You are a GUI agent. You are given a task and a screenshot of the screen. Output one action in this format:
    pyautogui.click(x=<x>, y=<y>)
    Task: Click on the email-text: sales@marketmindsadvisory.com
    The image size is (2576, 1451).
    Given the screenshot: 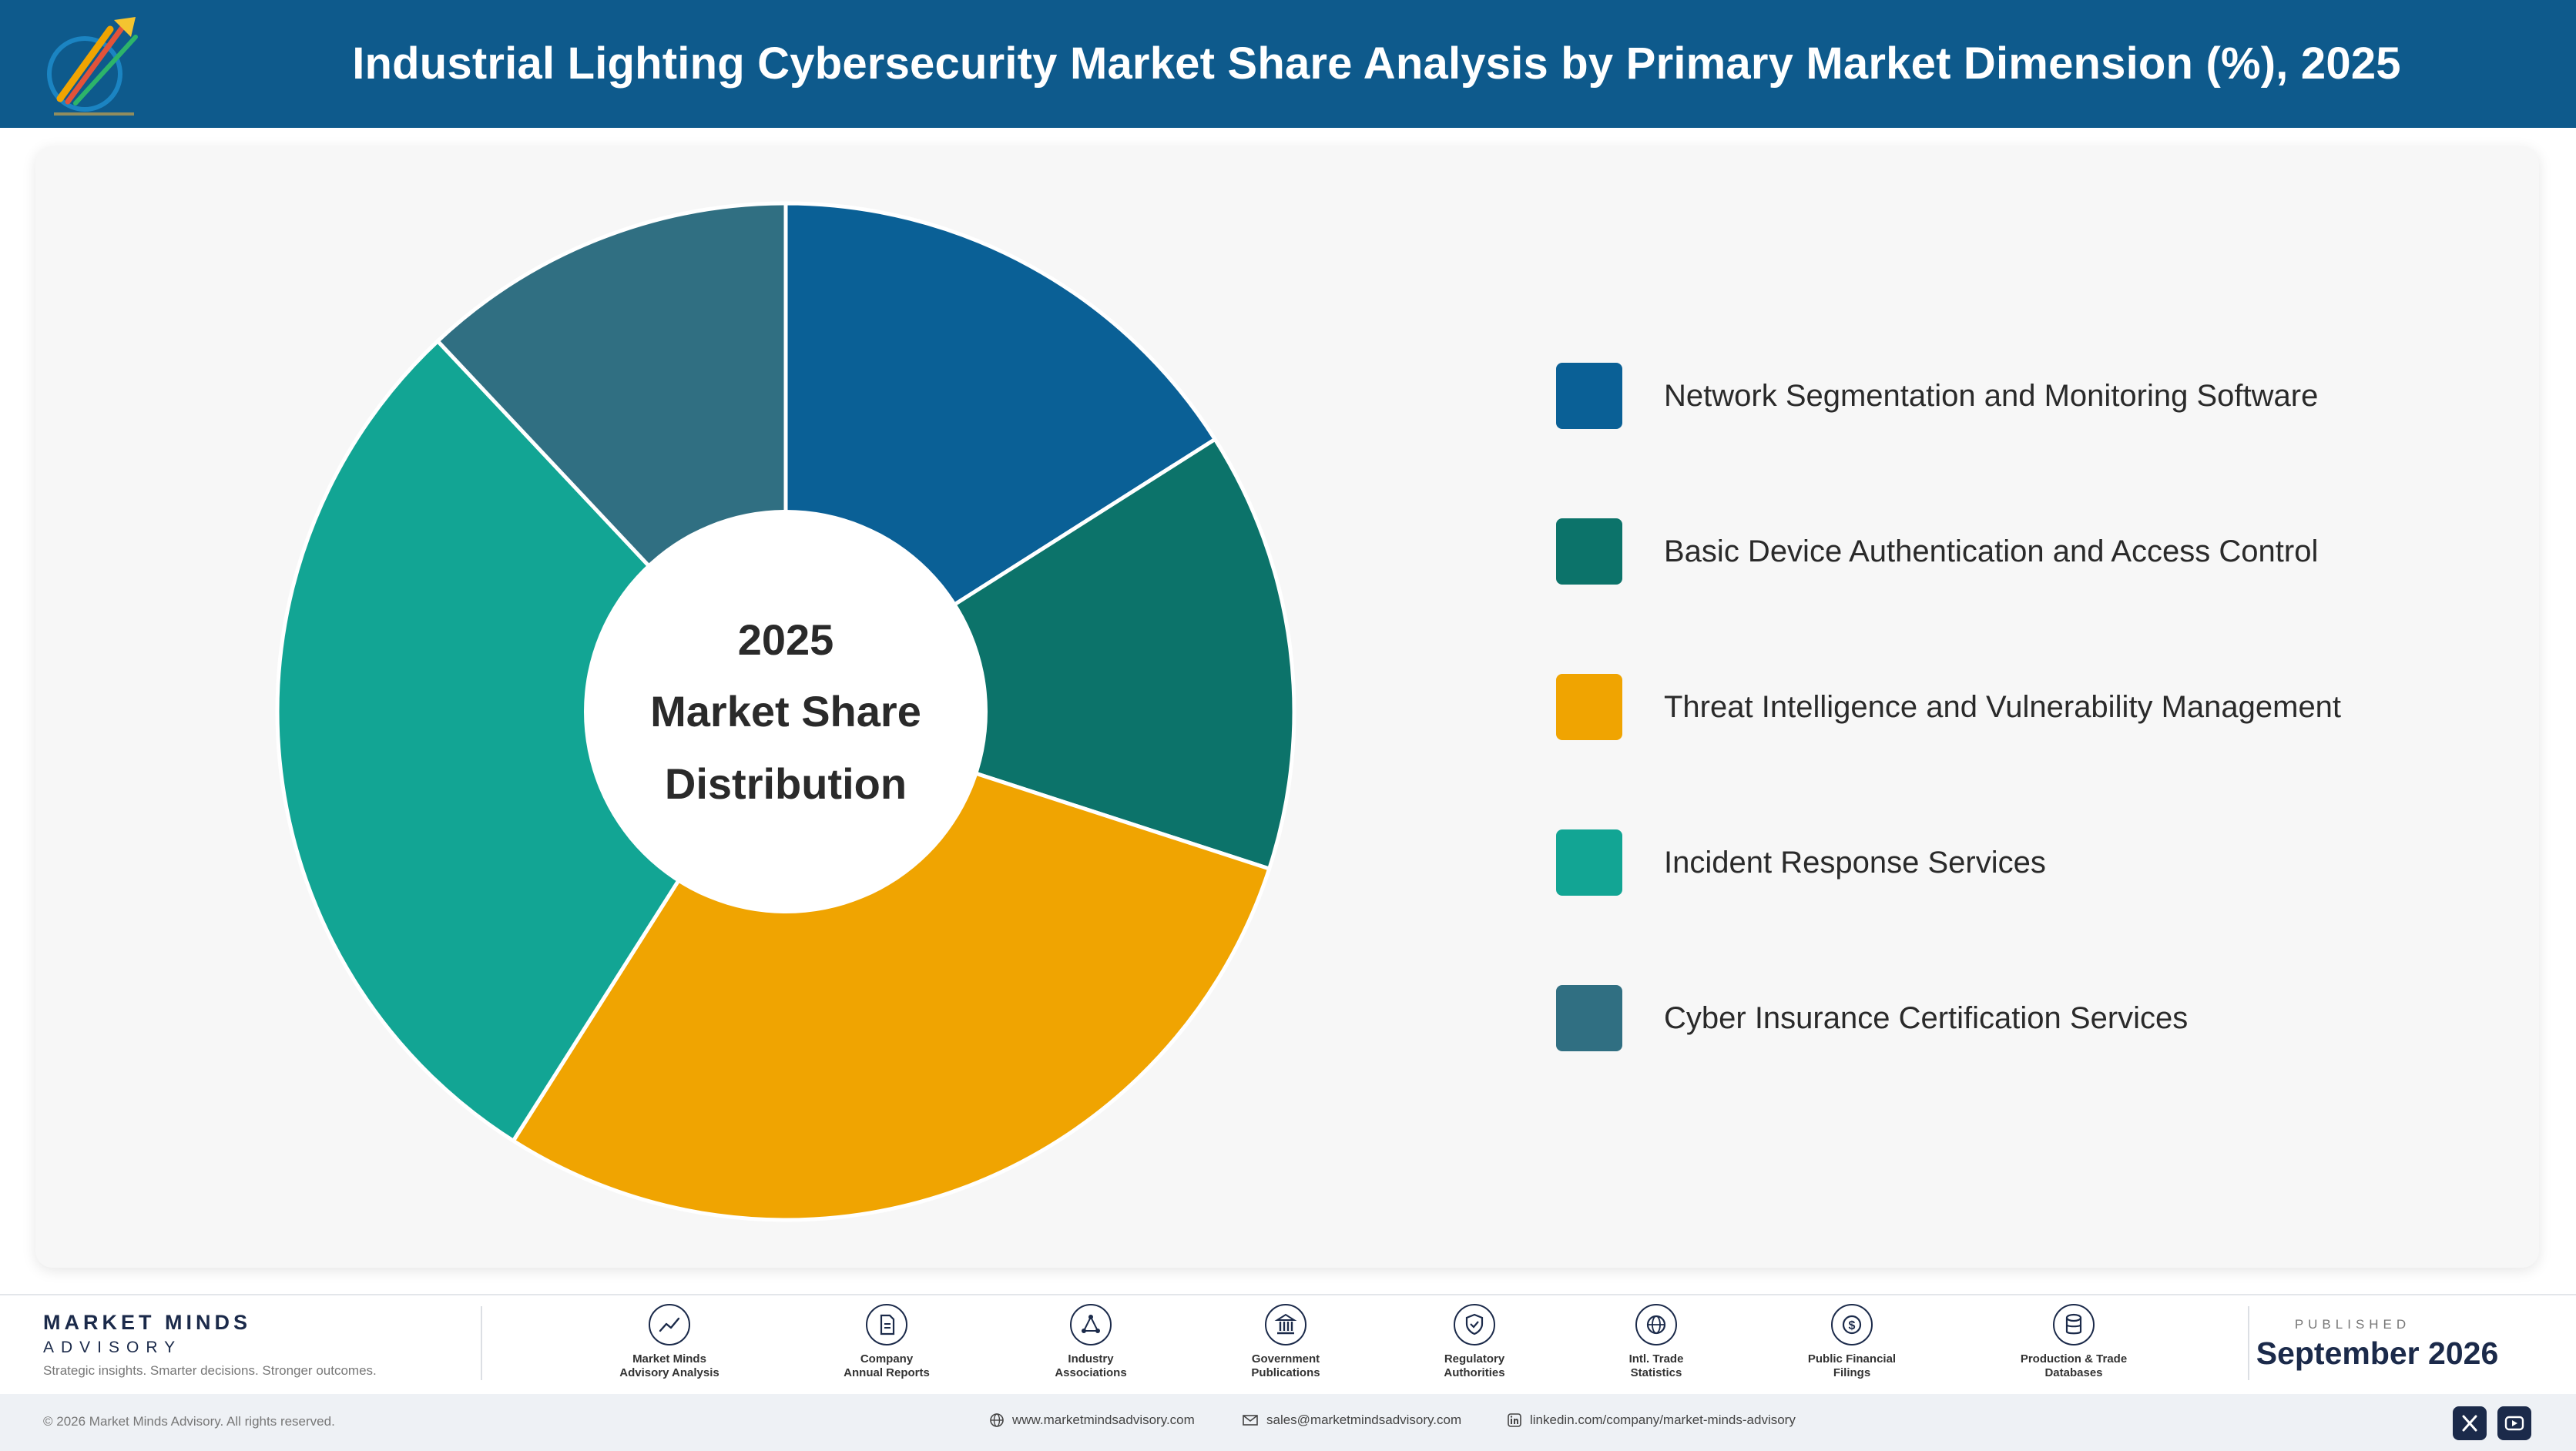 What is the action you would take?
    pyautogui.click(x=1364, y=1419)
    